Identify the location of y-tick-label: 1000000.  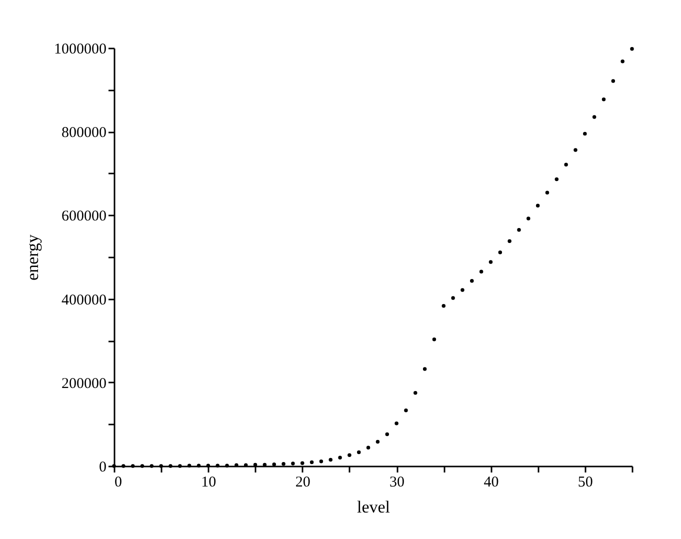
(80, 50).